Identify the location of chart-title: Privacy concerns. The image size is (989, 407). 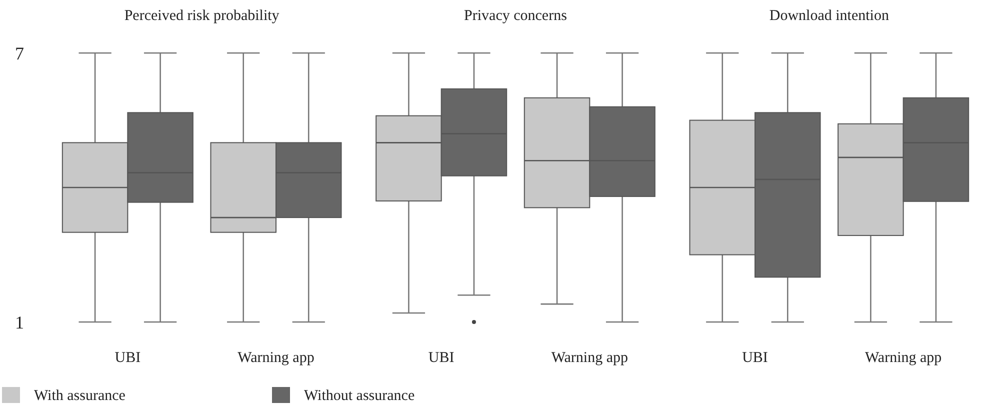
(516, 16).